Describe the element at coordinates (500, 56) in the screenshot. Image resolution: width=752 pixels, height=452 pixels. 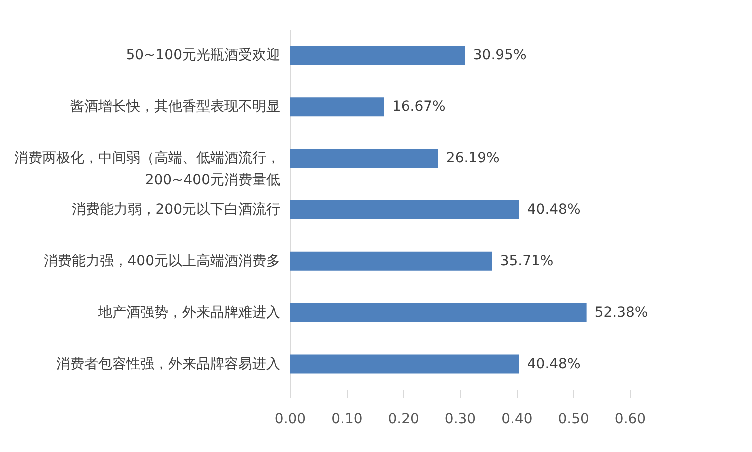
I see `data-label: 30.95%` at that location.